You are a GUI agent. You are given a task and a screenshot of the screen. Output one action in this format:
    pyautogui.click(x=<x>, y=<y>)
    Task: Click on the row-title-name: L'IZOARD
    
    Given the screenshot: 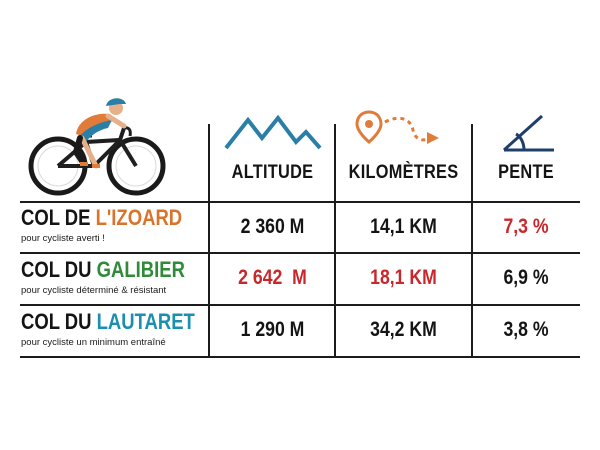 What is the action you would take?
    pyautogui.click(x=139, y=217)
    